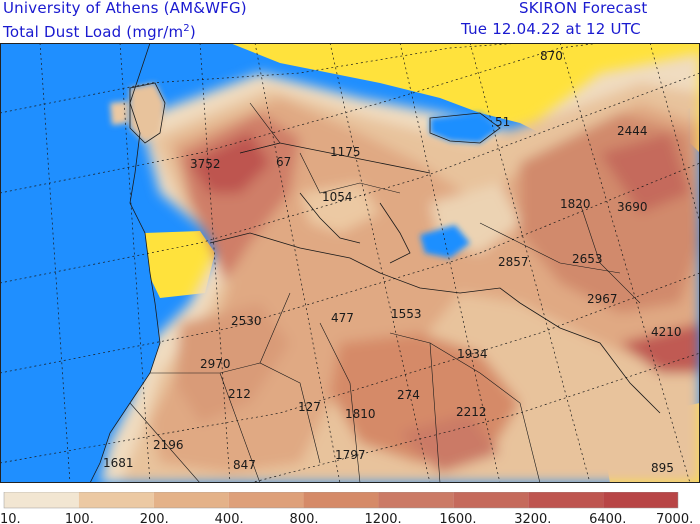  What do you see at coordinates (472, 354) in the screenshot?
I see `map-value-label: 1934` at bounding box center [472, 354].